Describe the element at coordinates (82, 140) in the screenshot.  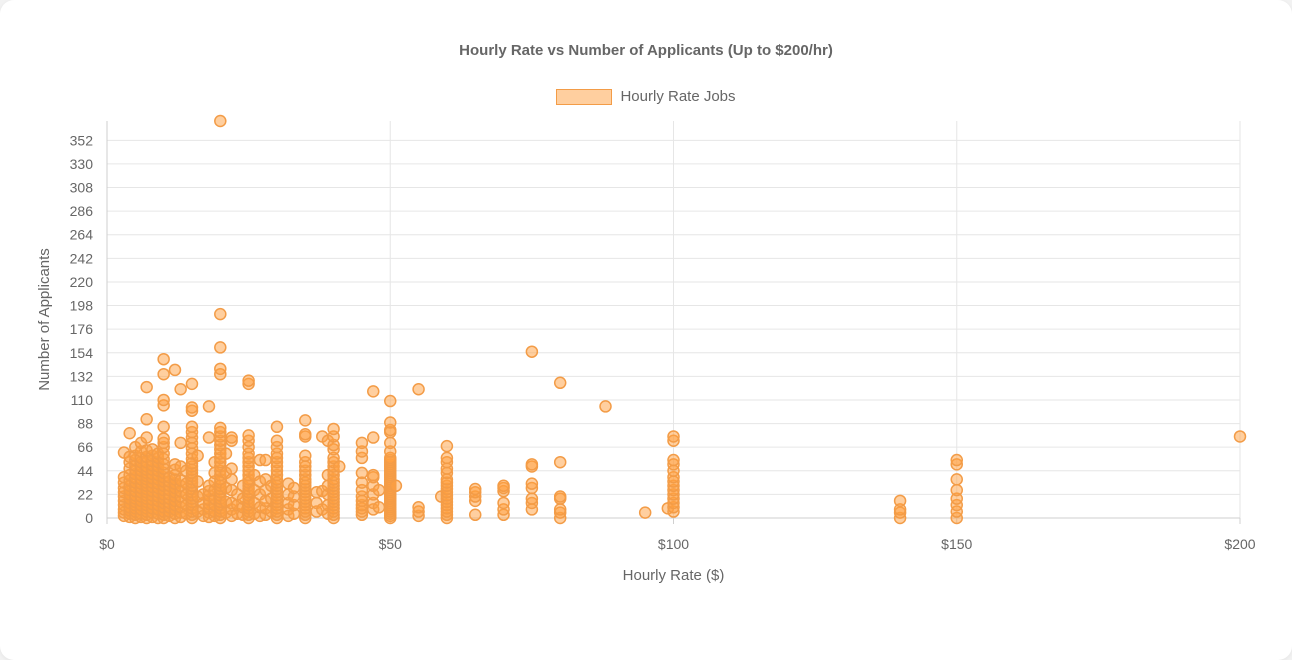
I see `y-tick-label: 352` at that location.